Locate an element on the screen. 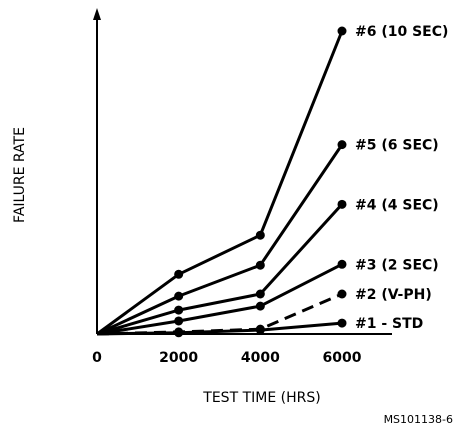  x-tick-label-2000: 2000 is located at coordinates (178, 358).